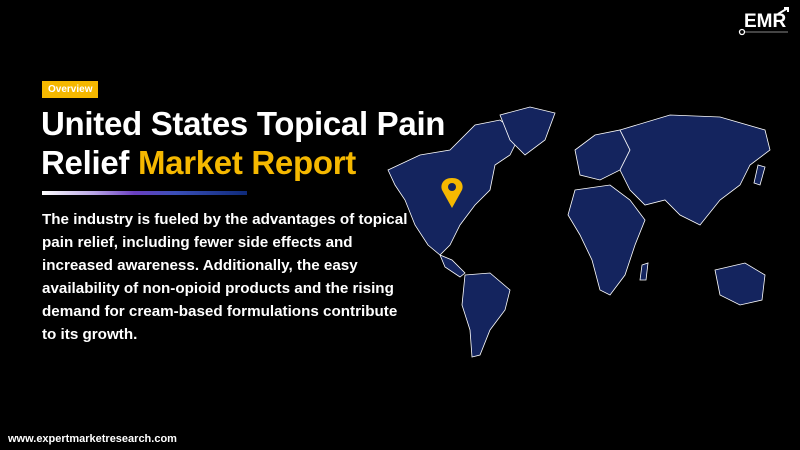 The height and width of the screenshot is (450, 800). What do you see at coordinates (695, 170) in the screenshot?
I see `asia` at bounding box center [695, 170].